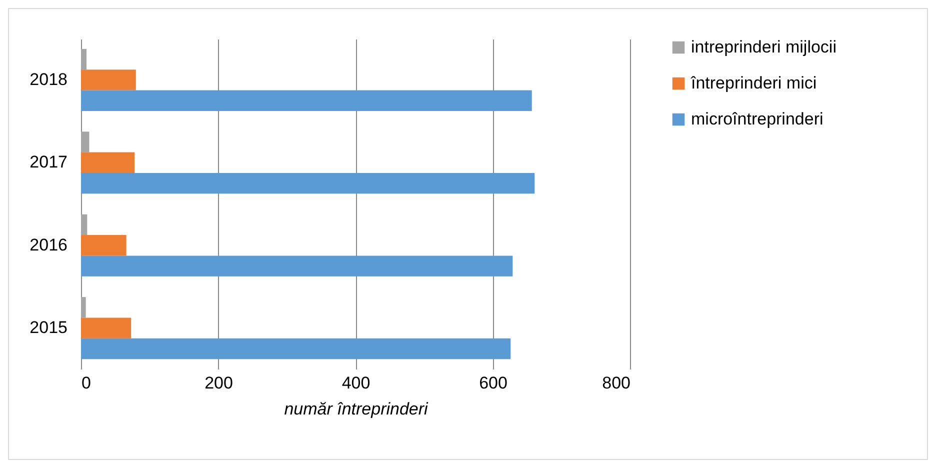 This screenshot has width=938, height=470. Describe the element at coordinates (763, 47) in the screenshot. I see `legend-label: intreprinderi mijlocii` at that location.